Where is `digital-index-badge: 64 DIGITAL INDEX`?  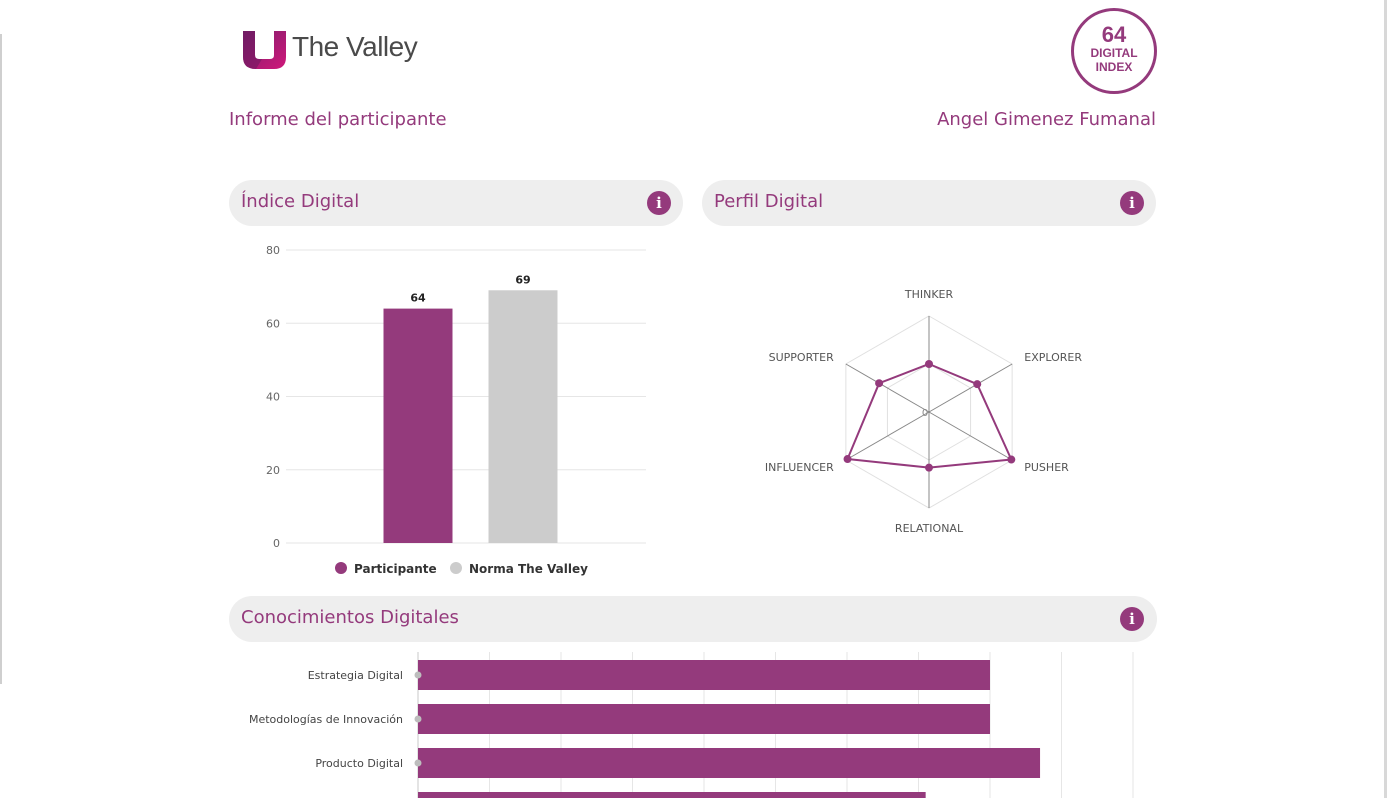
digital-index-badge: 64 DIGITAL INDEX is located at coordinates (1114, 51).